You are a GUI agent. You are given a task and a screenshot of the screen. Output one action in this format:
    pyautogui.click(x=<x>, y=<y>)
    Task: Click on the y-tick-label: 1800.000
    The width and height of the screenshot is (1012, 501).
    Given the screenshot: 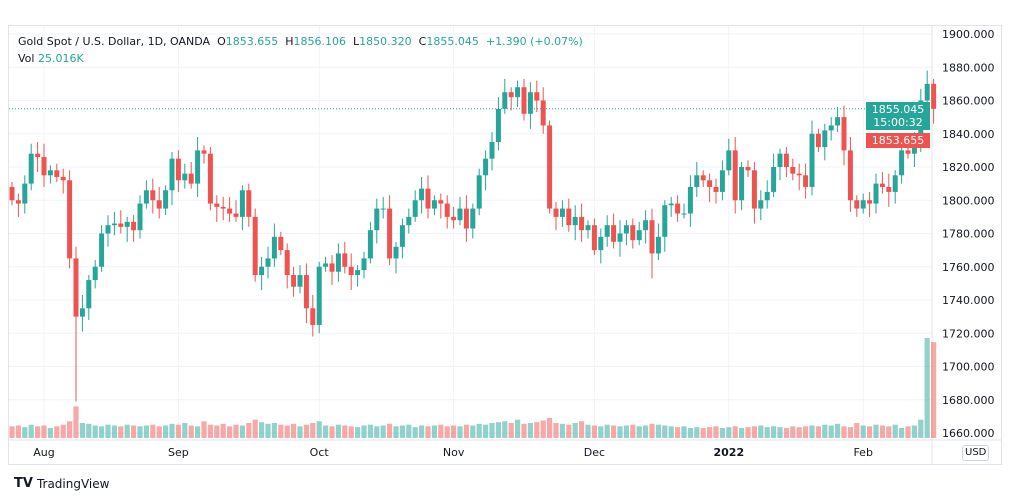 What is the action you would take?
    pyautogui.click(x=968, y=200)
    